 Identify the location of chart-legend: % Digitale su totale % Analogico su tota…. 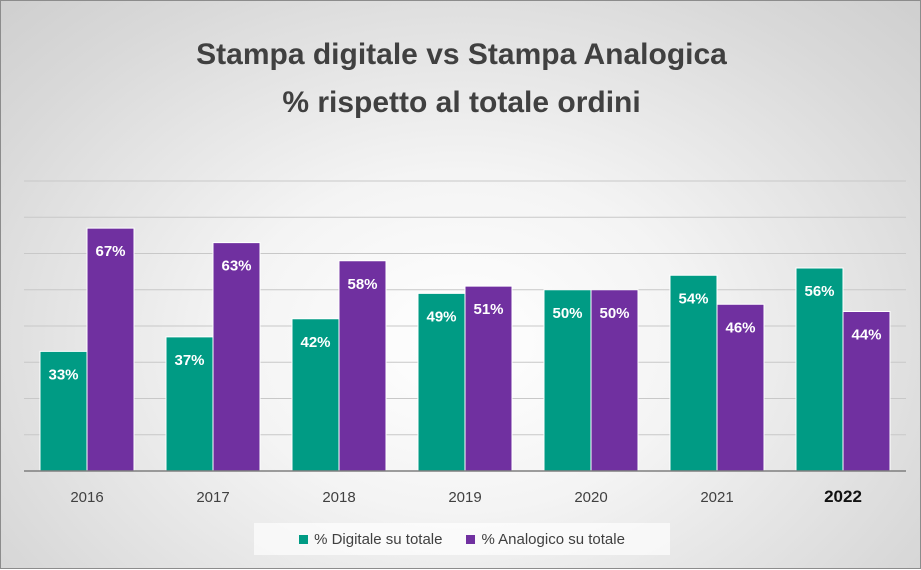
(462, 539).